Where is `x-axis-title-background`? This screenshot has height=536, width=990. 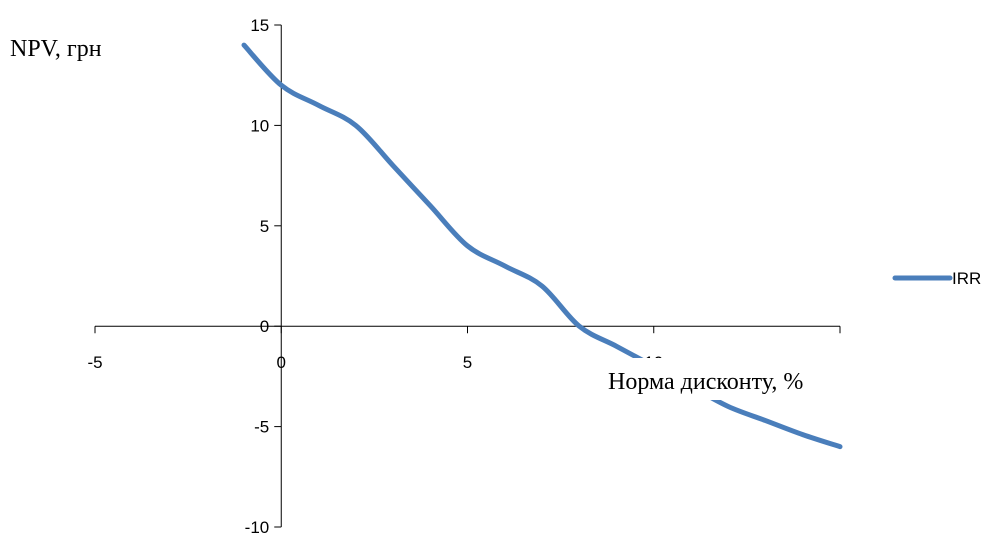 x-axis-title-background is located at coordinates (736, 379).